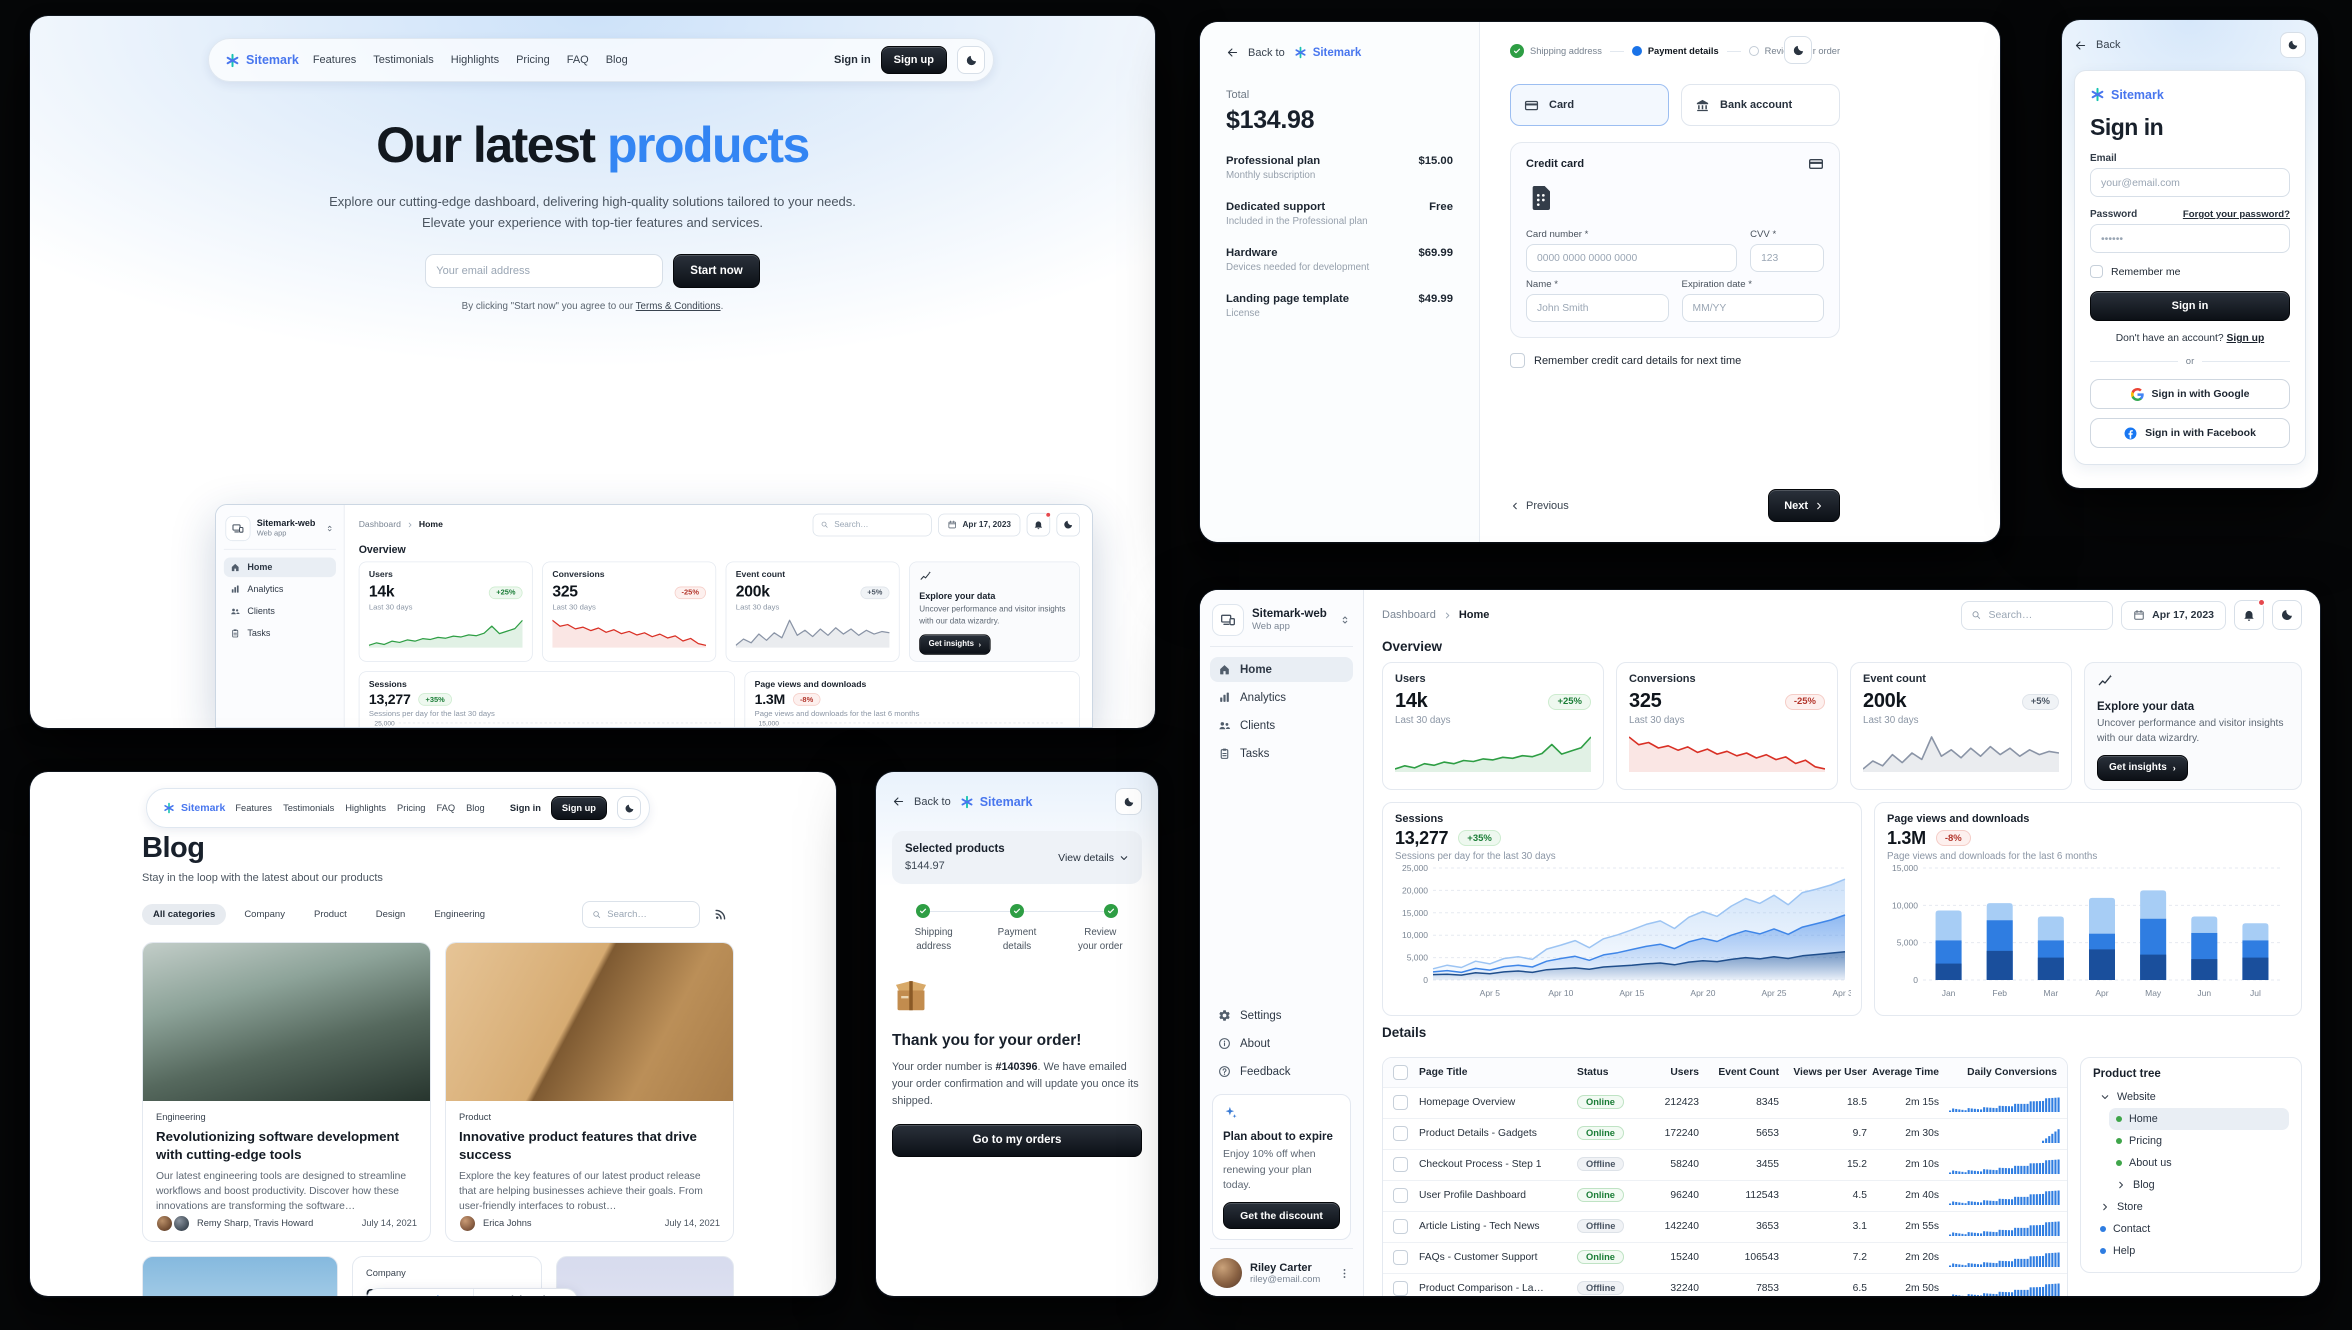 Image resolution: width=2352 pixels, height=1330 pixels. I want to click on back-link: Back to Sitemark, so click(962, 802).